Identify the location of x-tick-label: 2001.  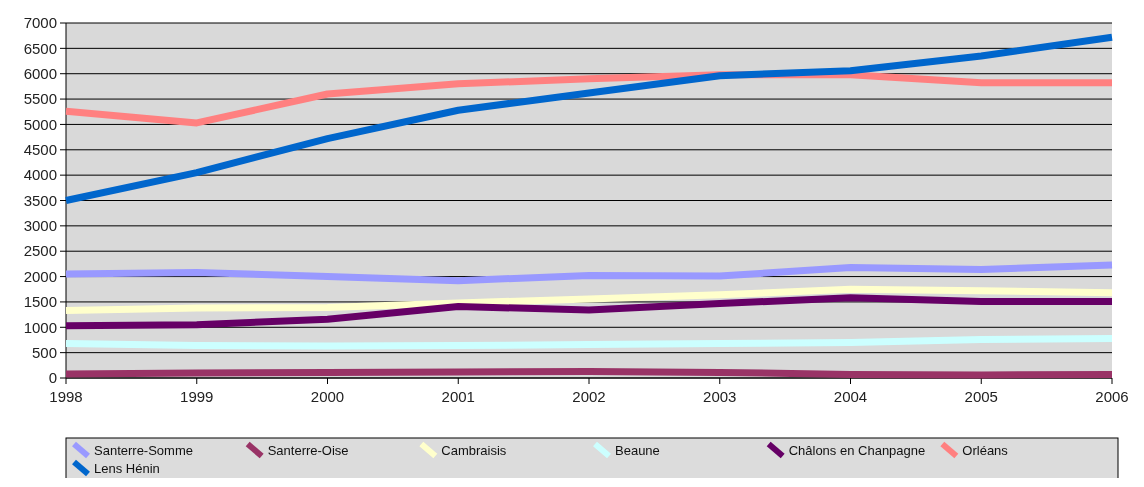
(458, 396).